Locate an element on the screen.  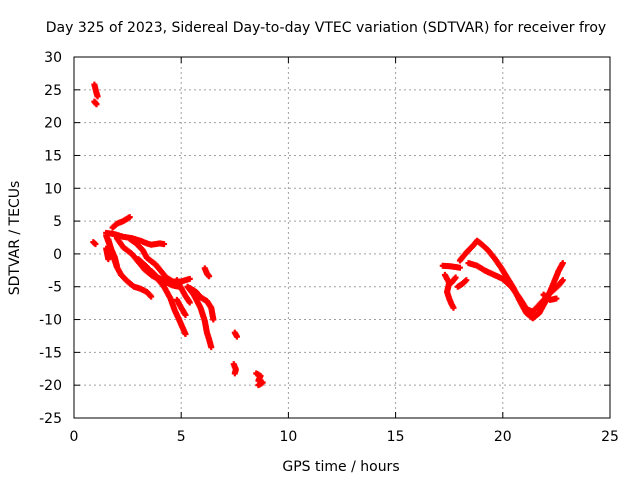
x-tick-label: 15 is located at coordinates (396, 437).